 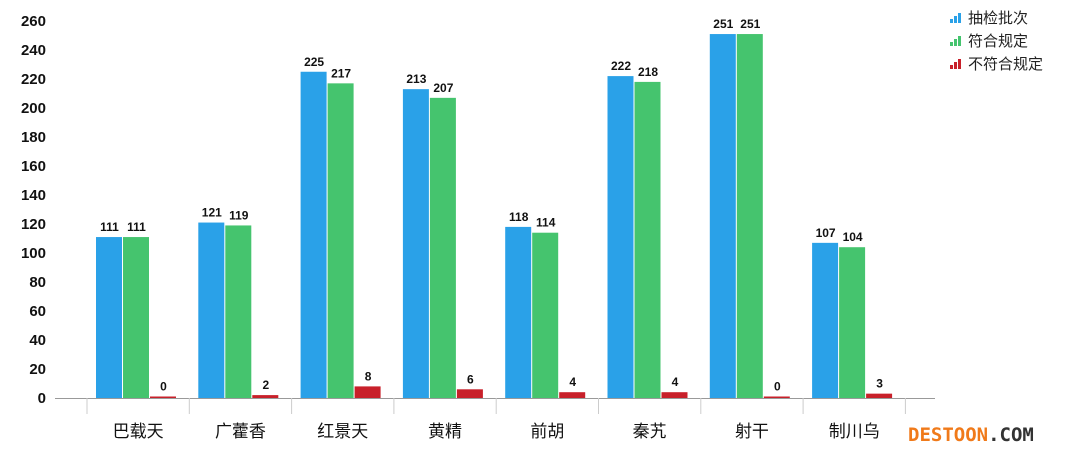 I want to click on data-label: 217, so click(x=341, y=73).